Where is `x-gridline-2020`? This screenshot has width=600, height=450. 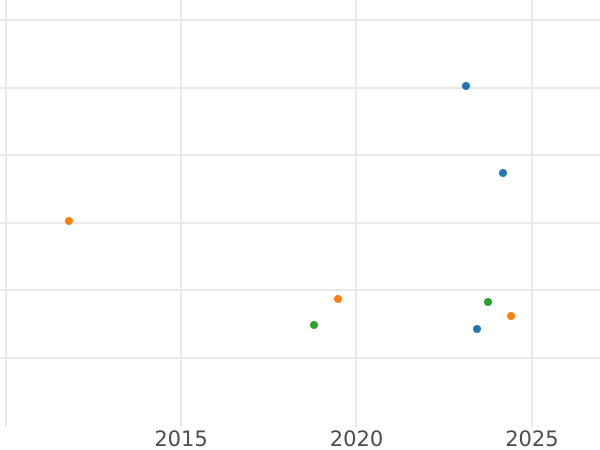 x-gridline-2020 is located at coordinates (356, 213).